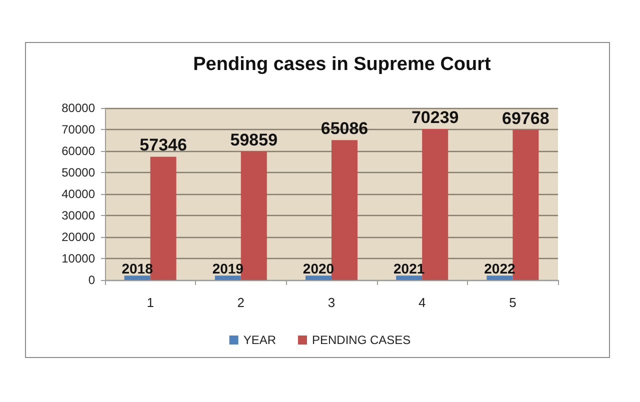 The height and width of the screenshot is (402, 640). What do you see at coordinates (435, 117) in the screenshot?
I see `data-label: 70239` at bounding box center [435, 117].